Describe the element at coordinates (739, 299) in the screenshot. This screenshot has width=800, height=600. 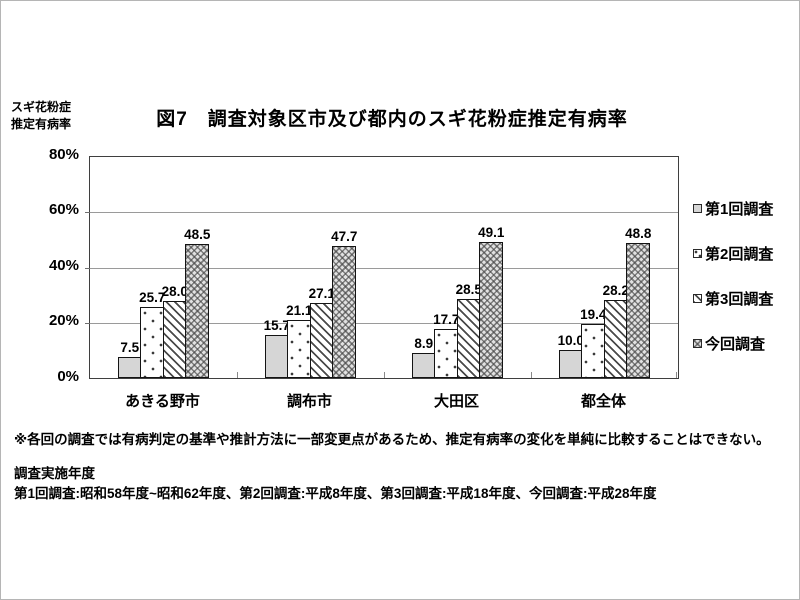
I see `legend-label-survey3: 第3回調査` at that location.